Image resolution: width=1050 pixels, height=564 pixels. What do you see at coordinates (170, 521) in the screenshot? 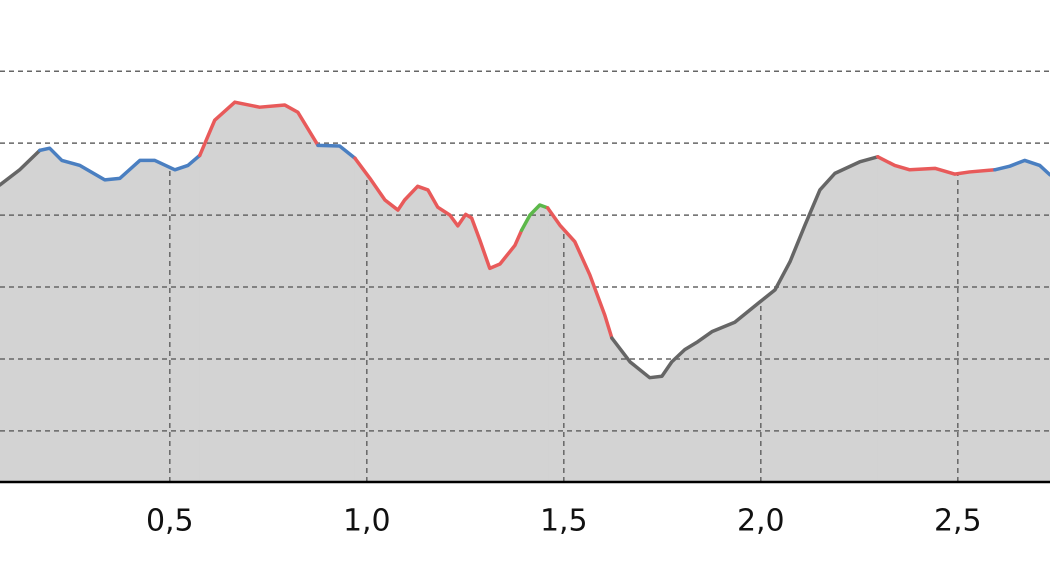
I see `x-tick-label: 0,5` at bounding box center [170, 521].